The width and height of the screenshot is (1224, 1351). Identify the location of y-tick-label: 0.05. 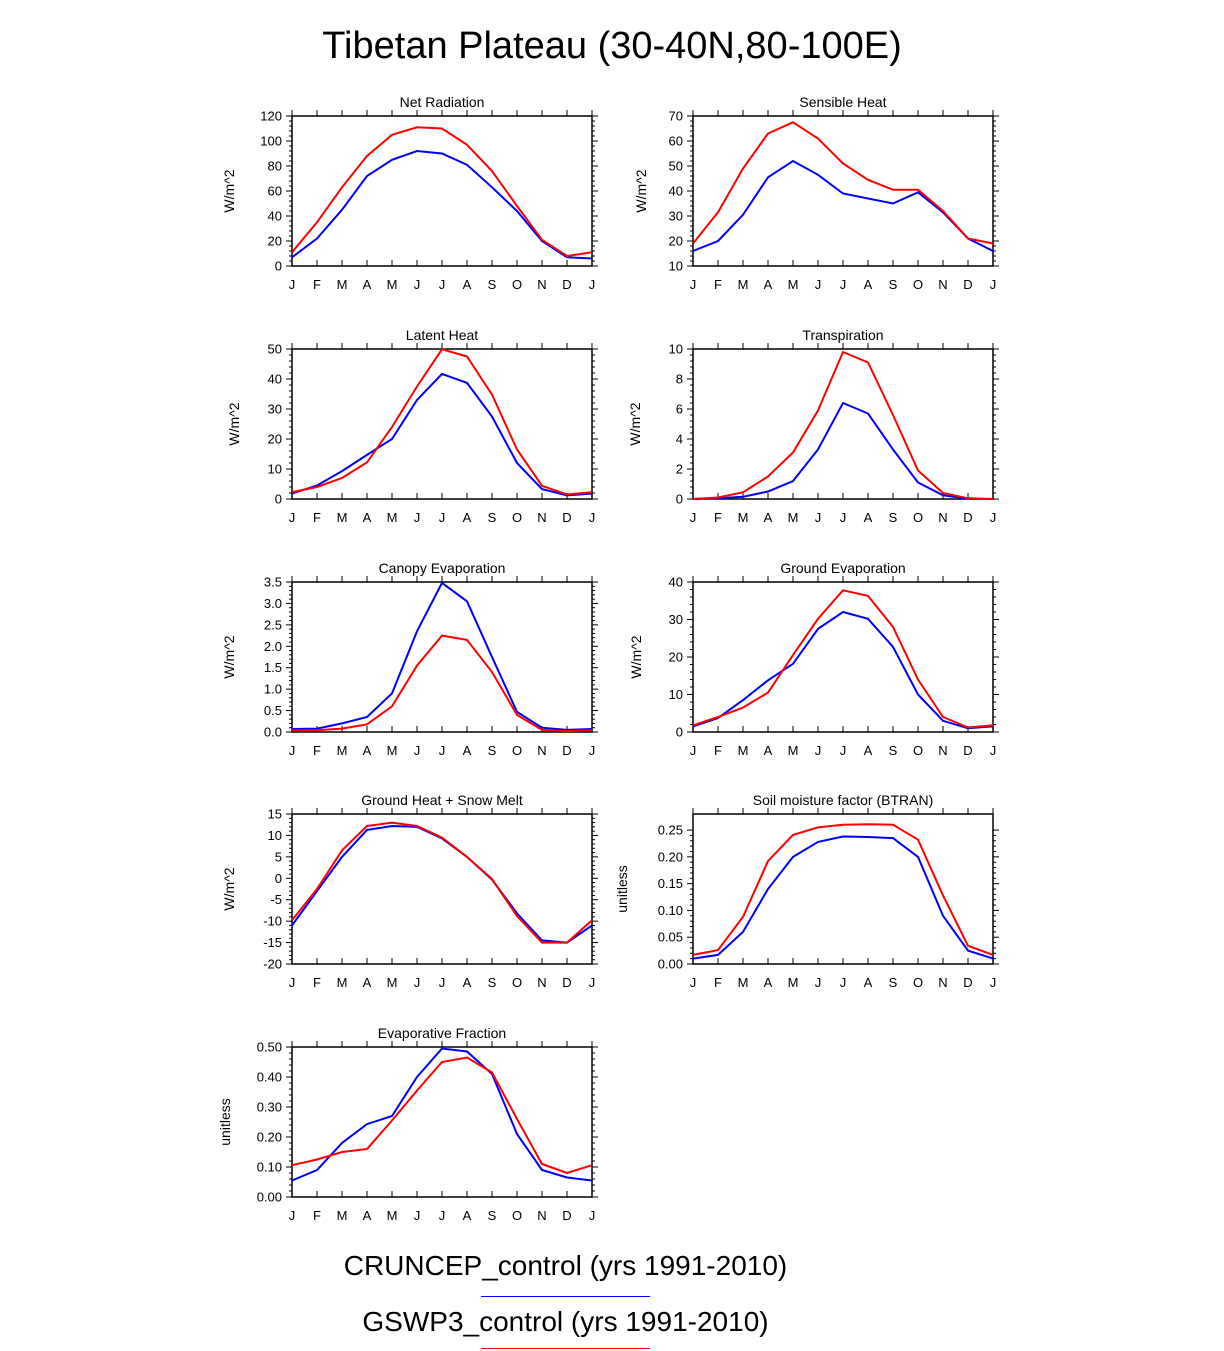
(670, 937).